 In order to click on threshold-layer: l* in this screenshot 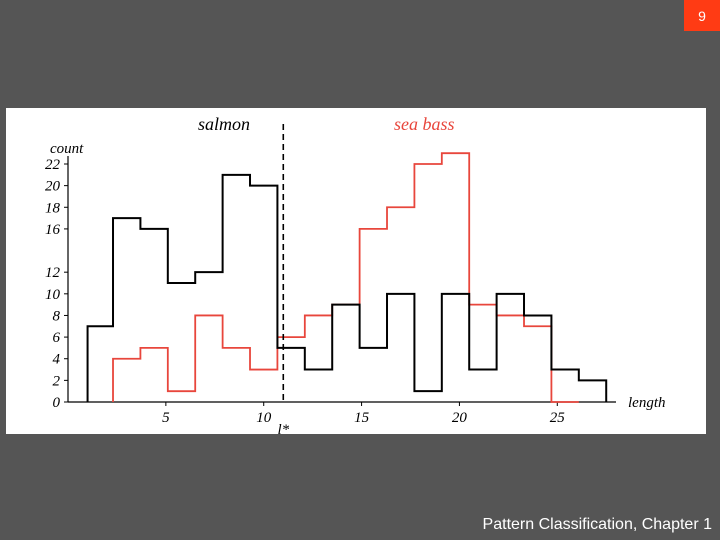, I will do `click(283, 279)`.